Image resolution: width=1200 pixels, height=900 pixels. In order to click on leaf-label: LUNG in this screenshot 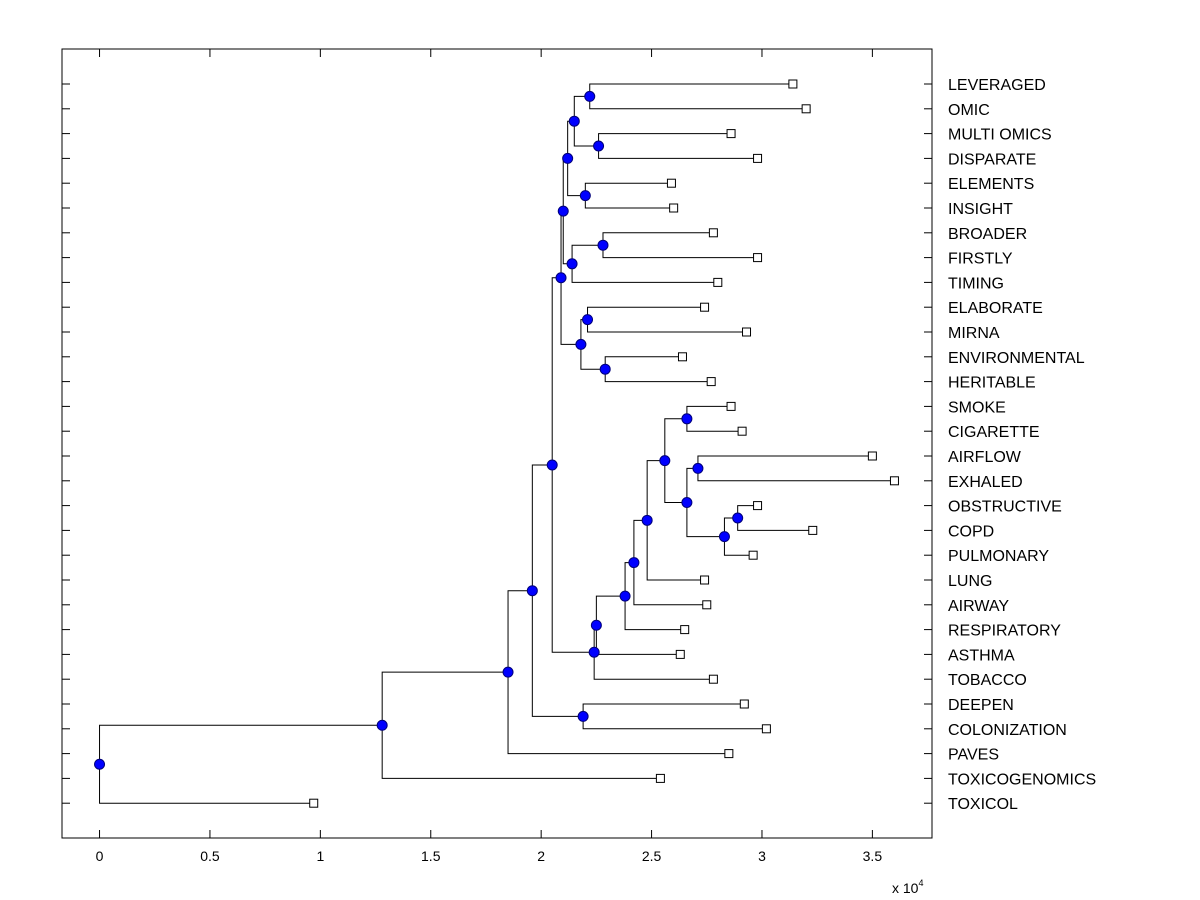, I will do `click(970, 581)`.